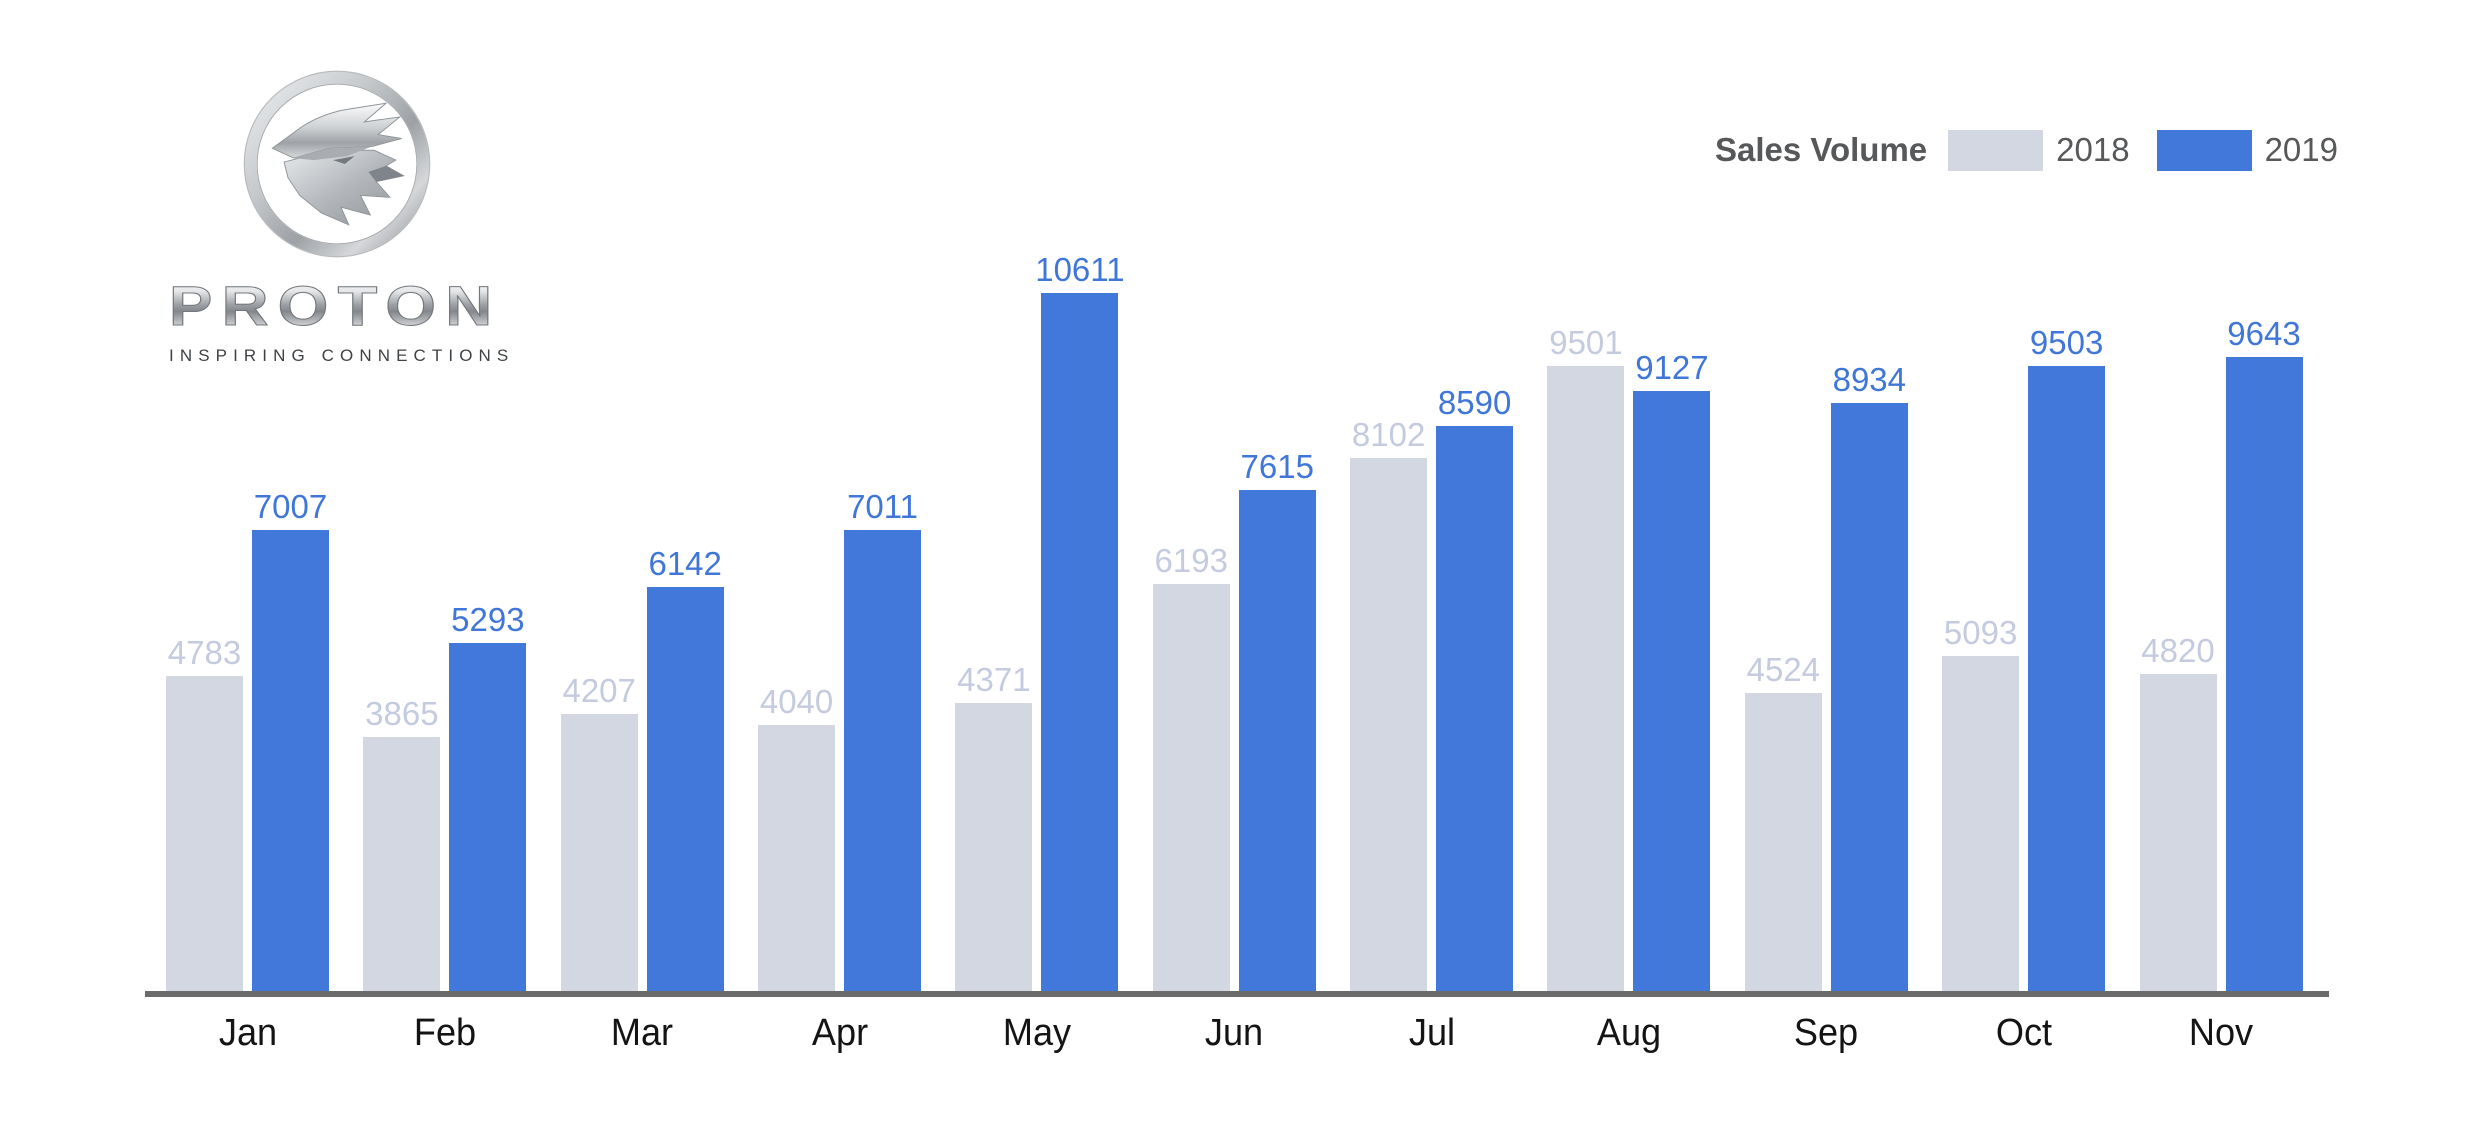 The width and height of the screenshot is (2480, 1130). What do you see at coordinates (2221, 1033) in the screenshot?
I see `x-tick-Nov: Nov` at bounding box center [2221, 1033].